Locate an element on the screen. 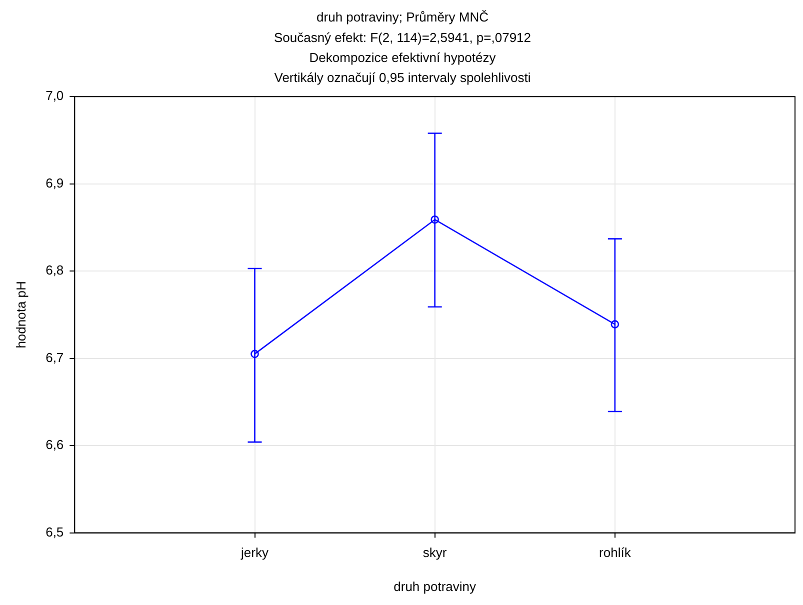 This screenshot has width=803, height=605. text: Vertikály označují 0,95 intervaly spolehlivosti is located at coordinates (402, 78).